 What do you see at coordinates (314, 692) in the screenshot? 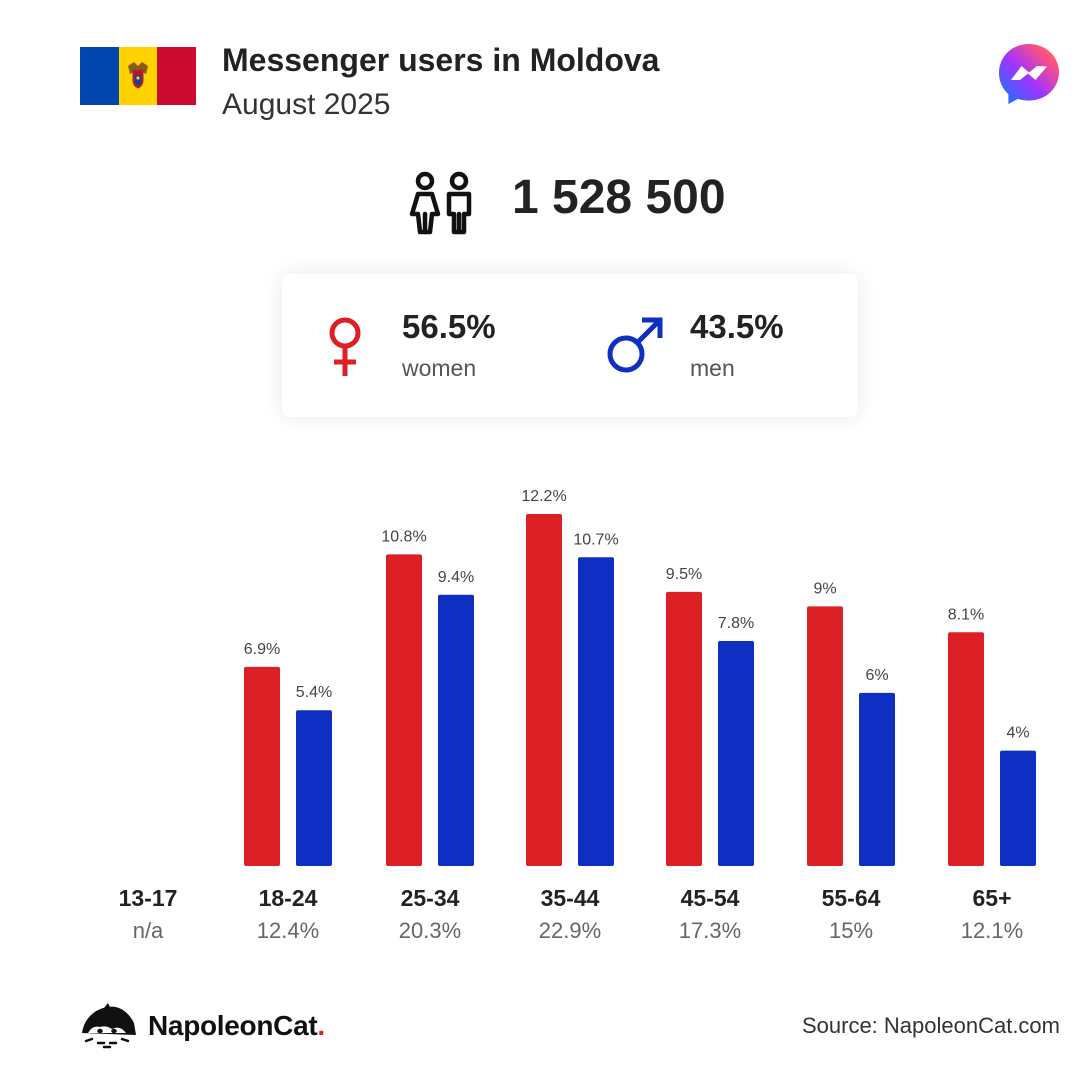
I see `bar-value-label: 5.4%` at bounding box center [314, 692].